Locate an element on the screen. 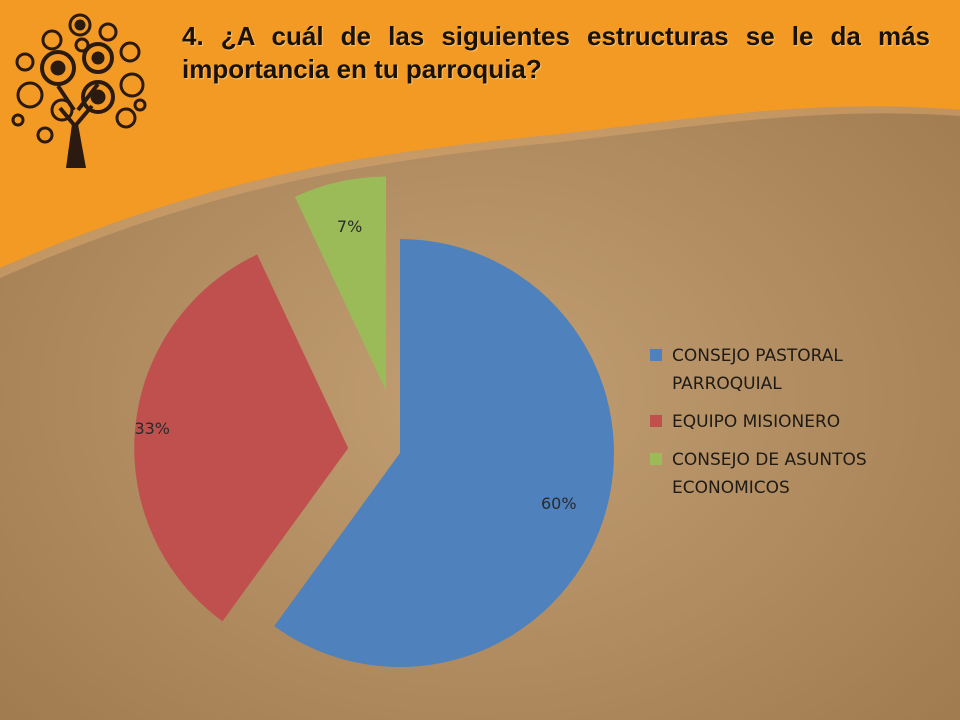  legend-label: CONSEJO DE ASUNTOS ECONOMICOS is located at coordinates (769, 474).